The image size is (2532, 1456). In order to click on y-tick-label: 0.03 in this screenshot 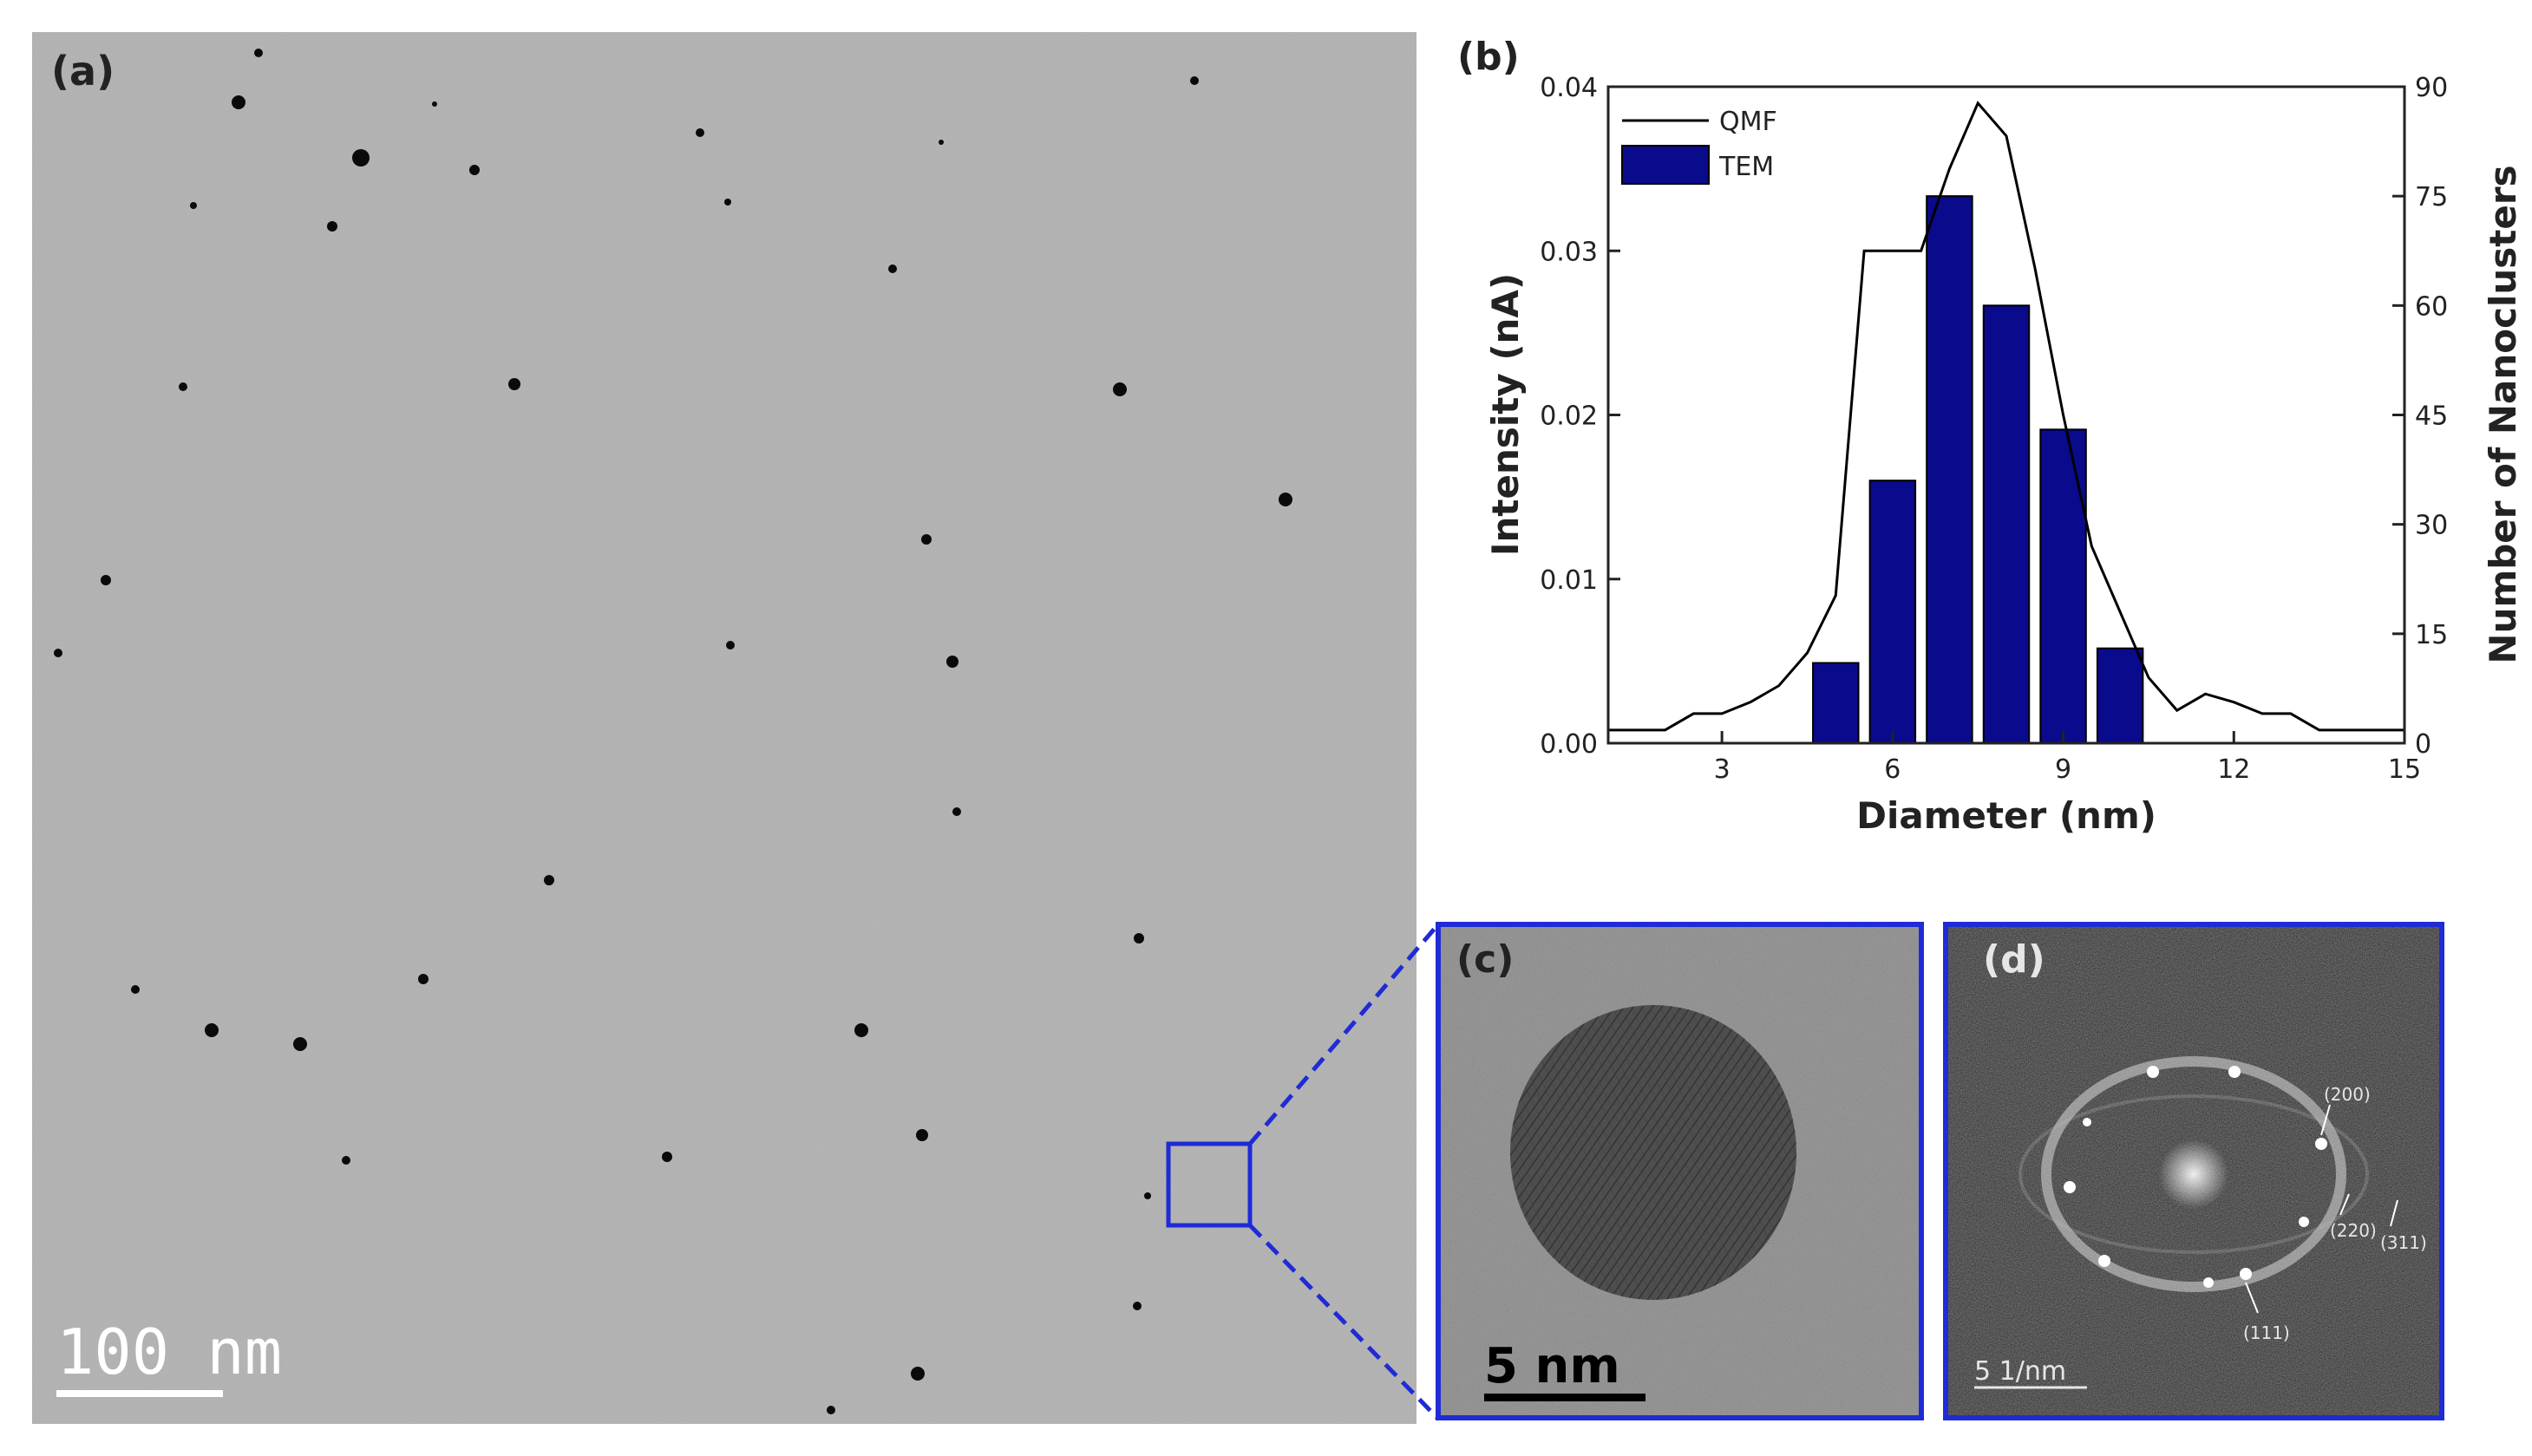, I will do `click(1569, 252)`.